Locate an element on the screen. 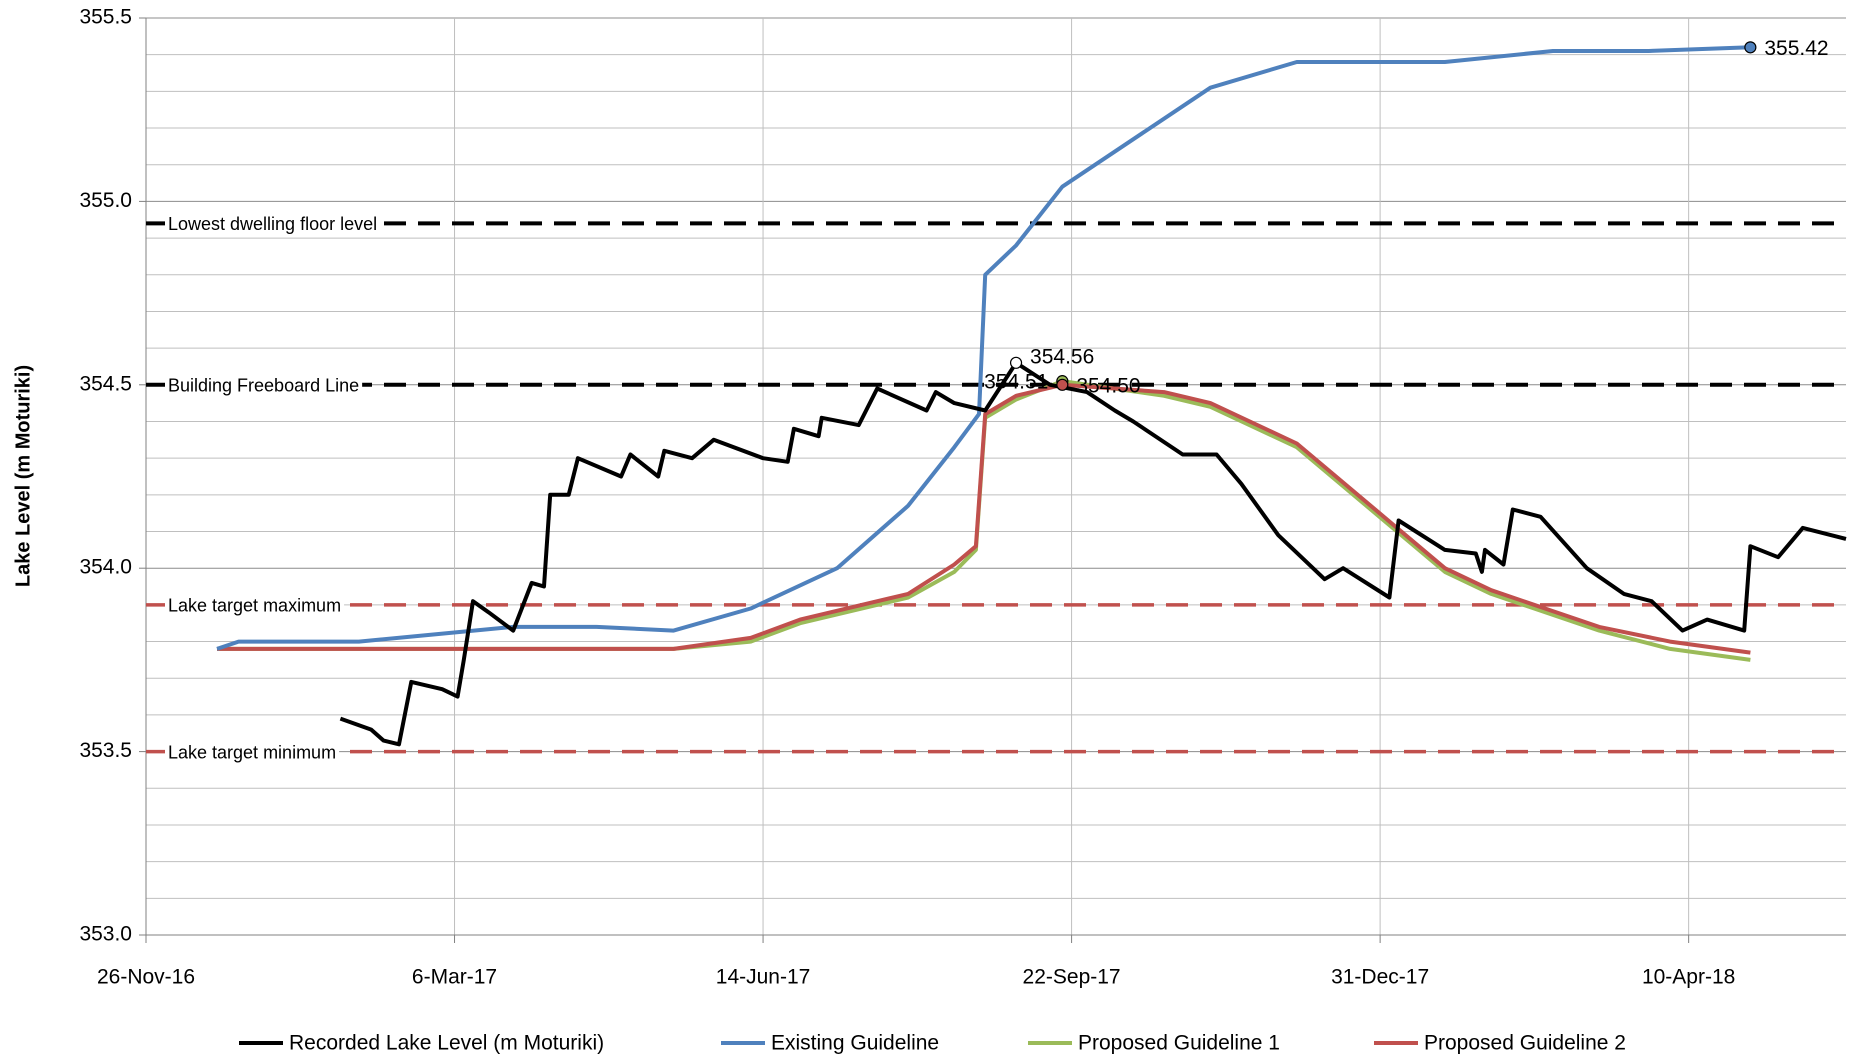  legend-label: Existing Guideline is located at coordinates (855, 1043).